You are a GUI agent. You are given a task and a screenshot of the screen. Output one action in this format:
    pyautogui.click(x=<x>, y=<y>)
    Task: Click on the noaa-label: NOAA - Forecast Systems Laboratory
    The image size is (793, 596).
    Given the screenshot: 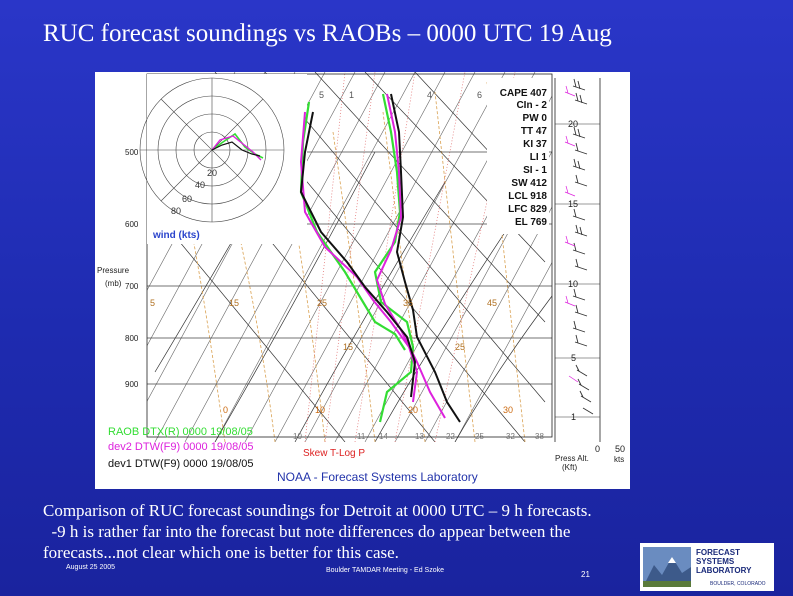 What is the action you would take?
    pyautogui.click(x=377, y=477)
    